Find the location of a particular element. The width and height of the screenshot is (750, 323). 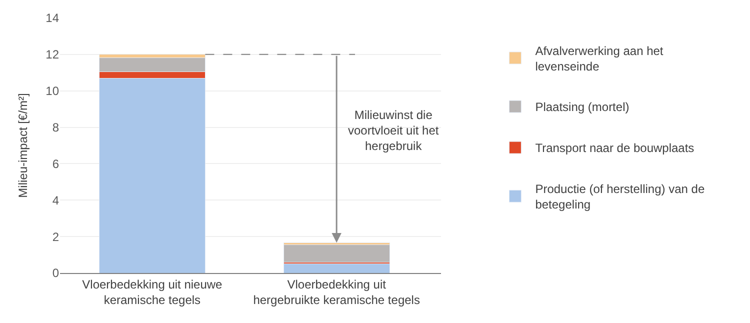

y-tick-label: 10 is located at coordinates (53, 91).